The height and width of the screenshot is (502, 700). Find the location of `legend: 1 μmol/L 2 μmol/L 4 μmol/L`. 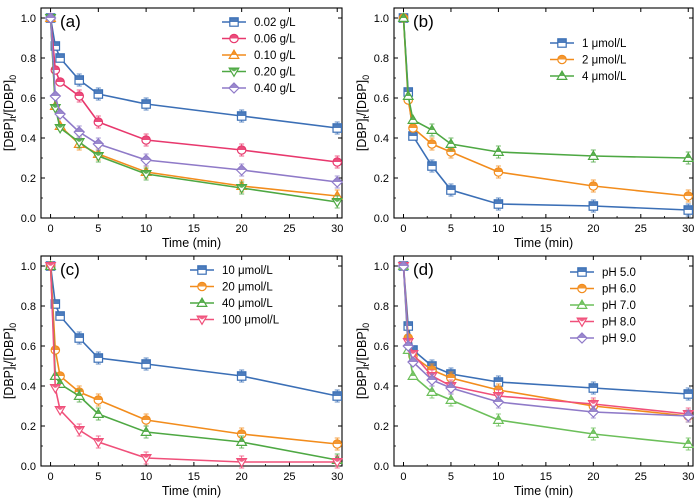

legend: 1 μmol/L 2 μmol/L 4 μmol/L is located at coordinates (588, 60).